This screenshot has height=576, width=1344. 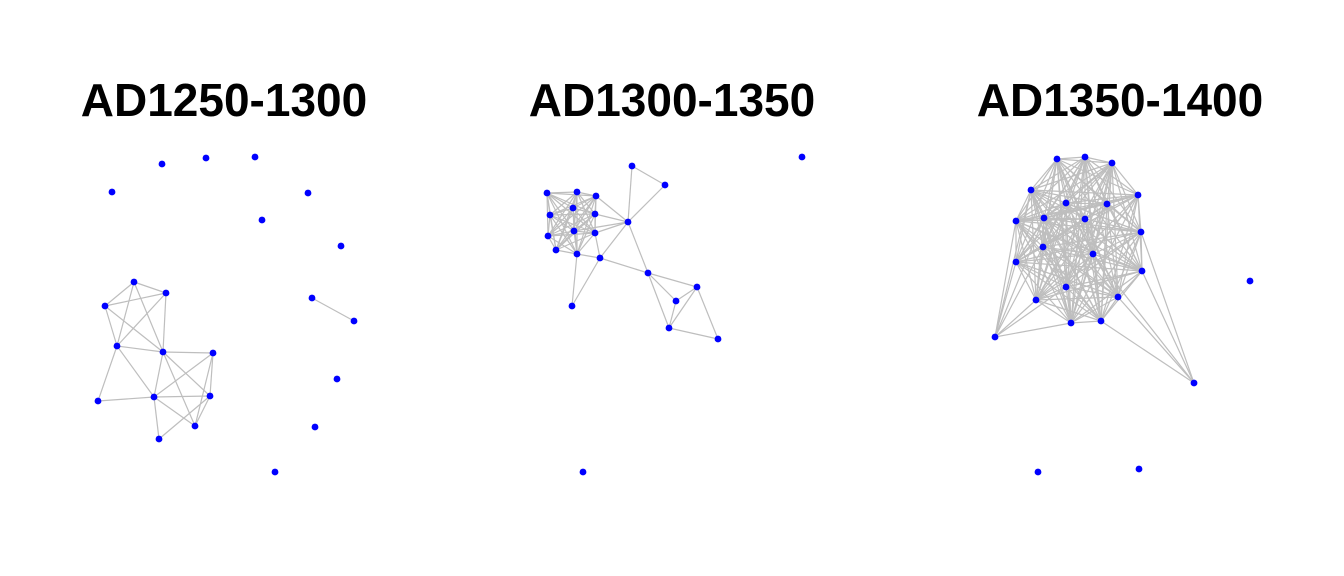 What do you see at coordinates (224, 100) in the screenshot?
I see `panel-title: AD1250-1300` at bounding box center [224, 100].